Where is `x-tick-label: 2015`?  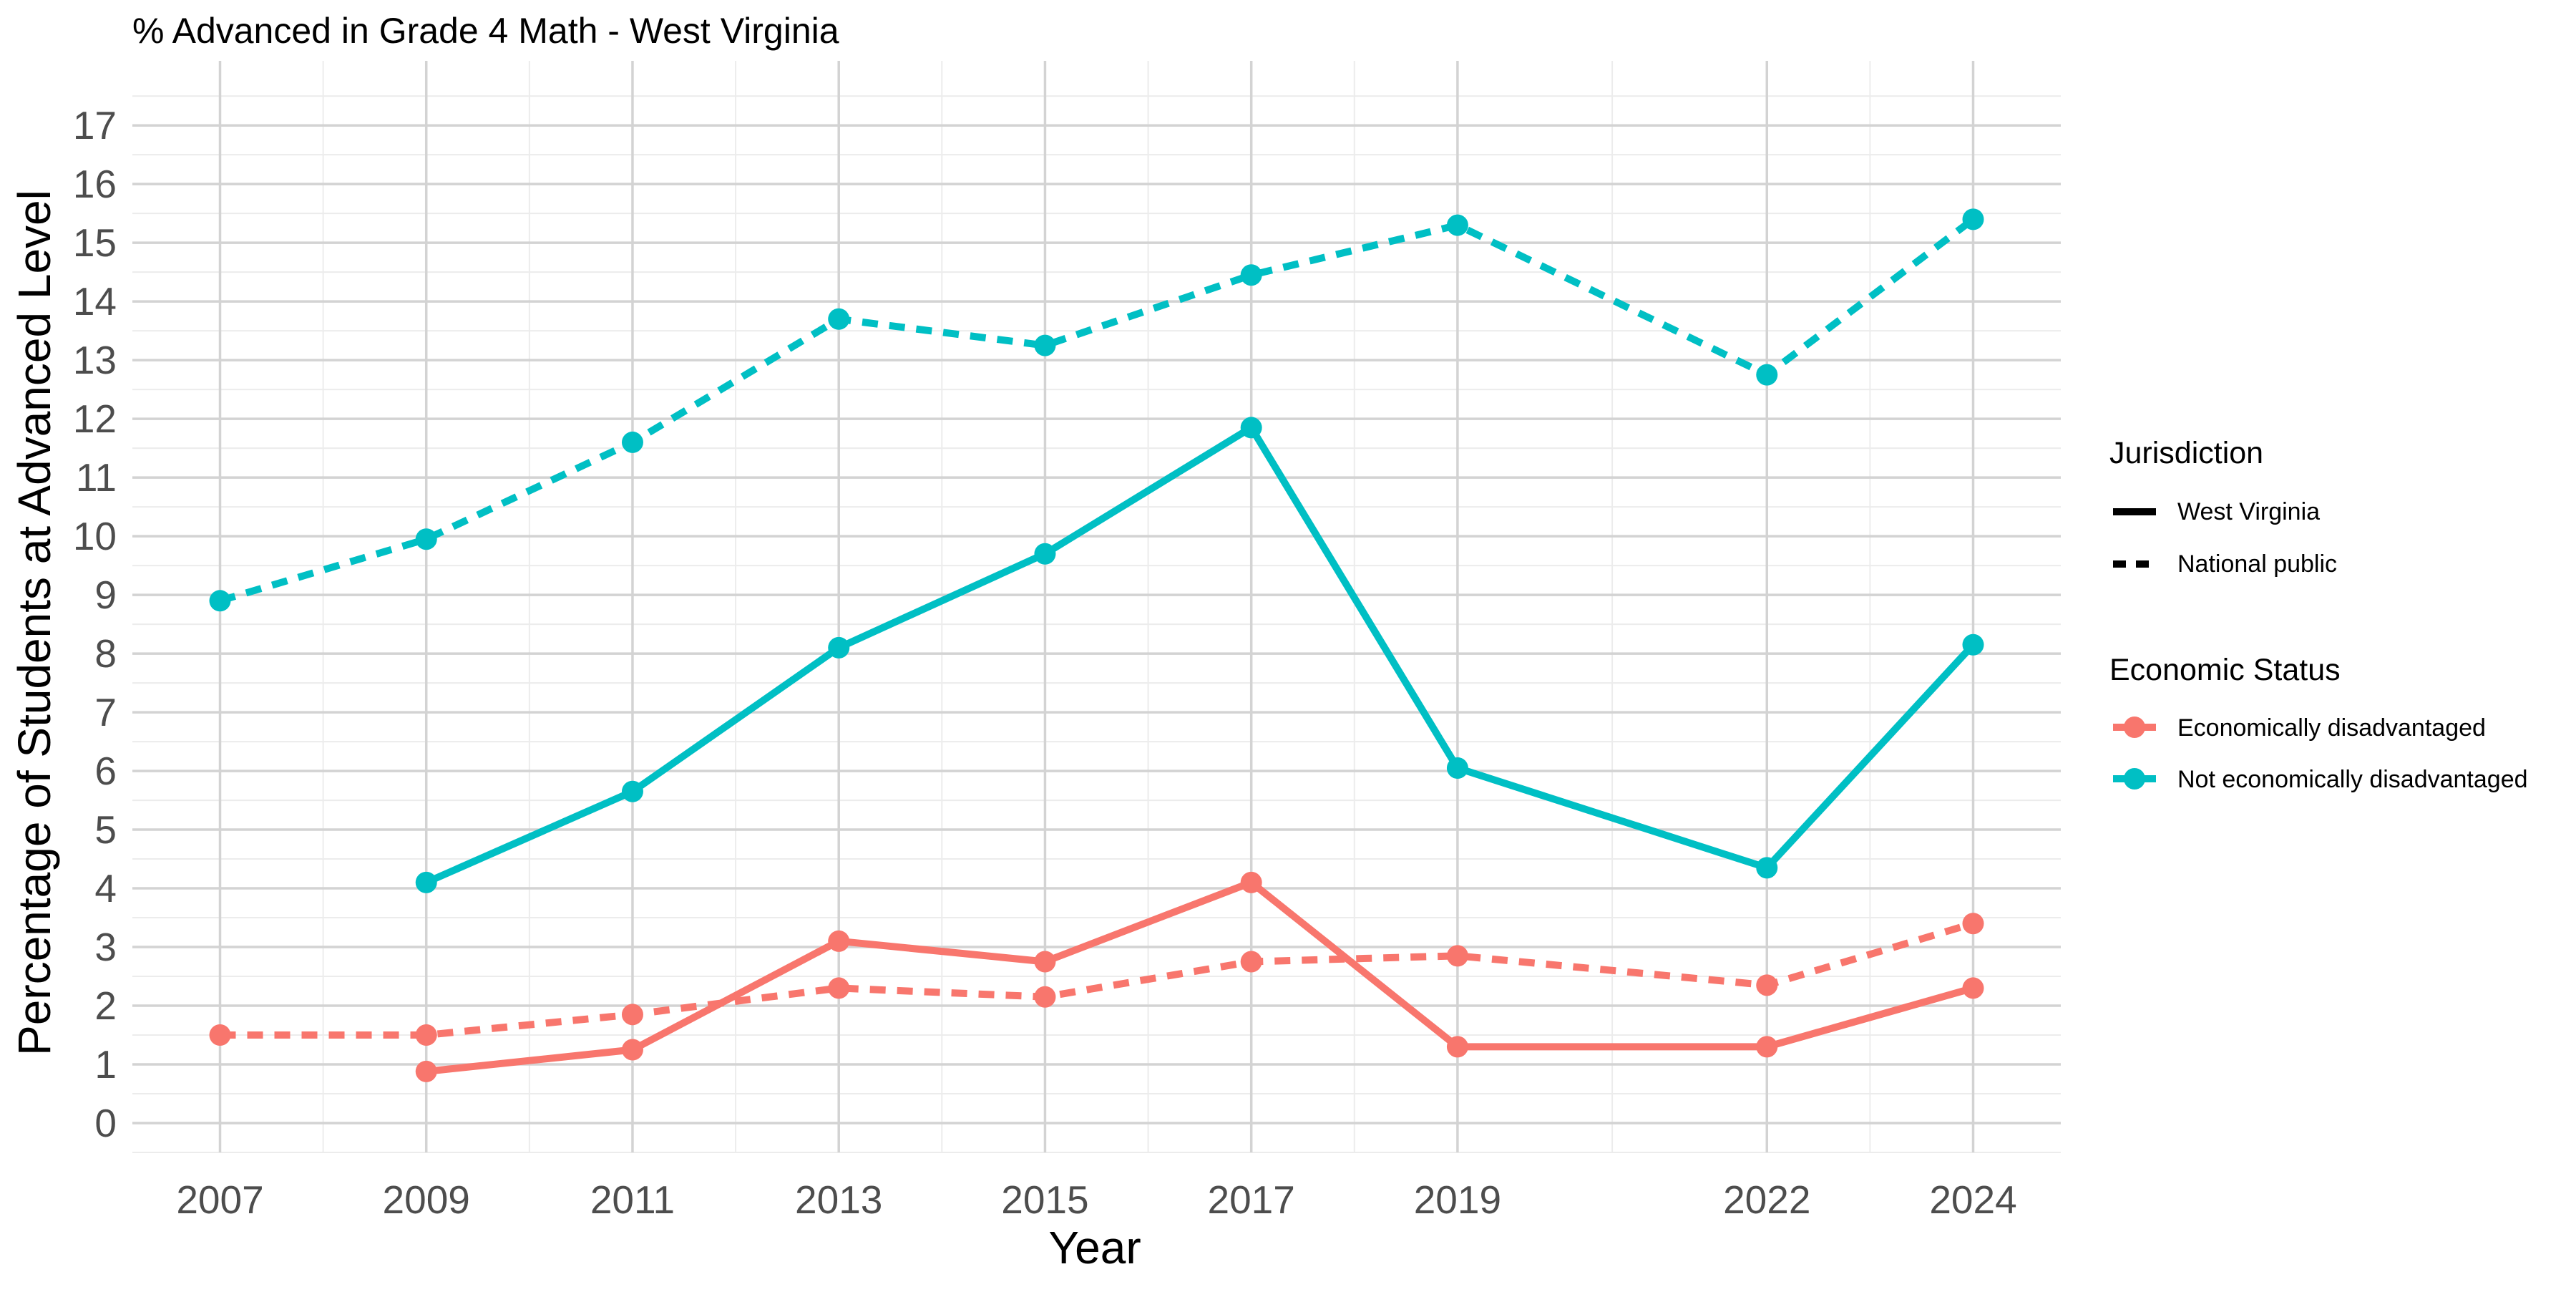 x-tick-label: 2015 is located at coordinates (1044, 1199).